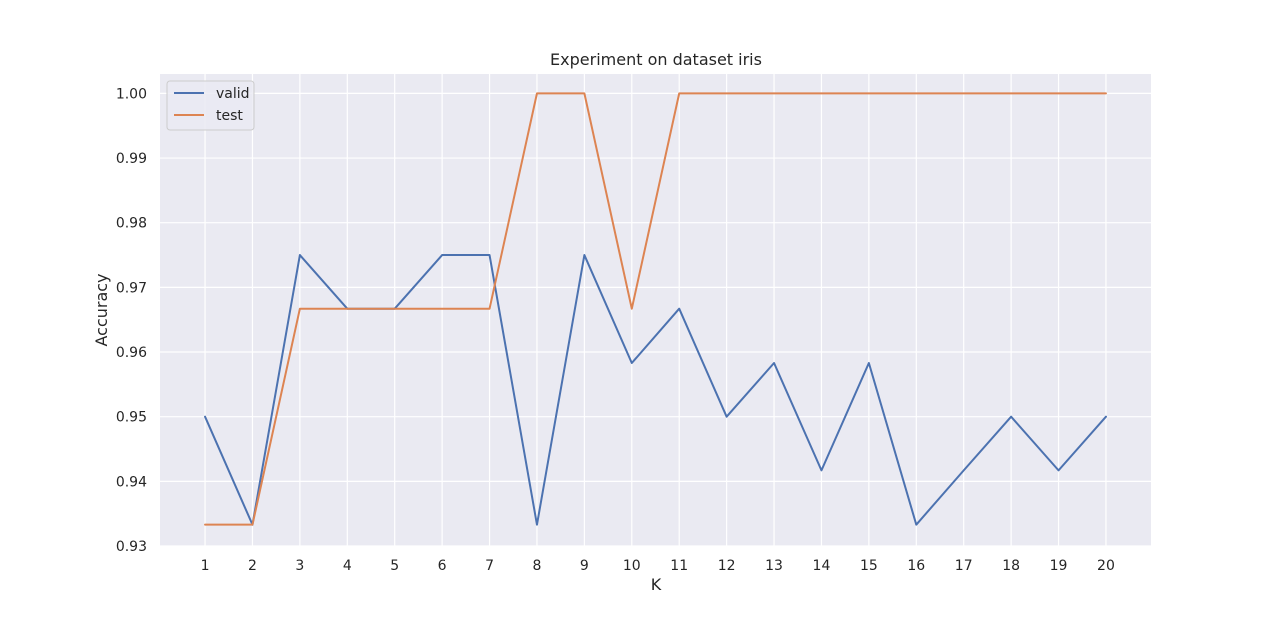 The width and height of the screenshot is (1280, 617). I want to click on y-tick-label: 0.93, so click(131, 547).